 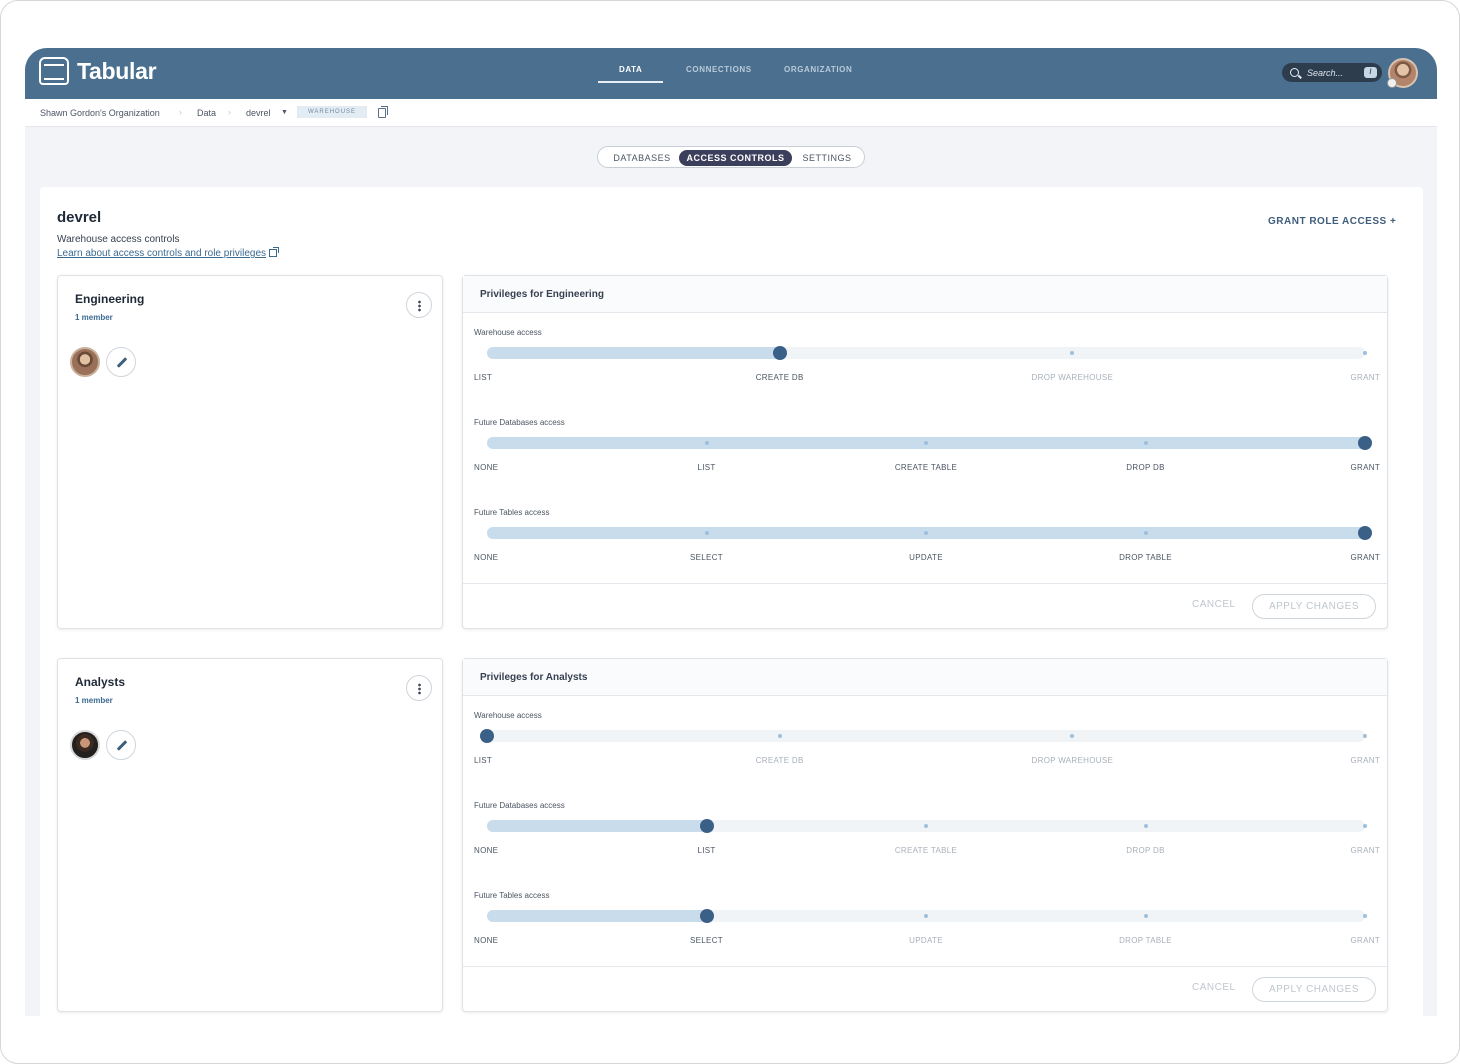 What do you see at coordinates (719, 69) in the screenshot?
I see `nav-tab-connections: CONNECTIONS` at bounding box center [719, 69].